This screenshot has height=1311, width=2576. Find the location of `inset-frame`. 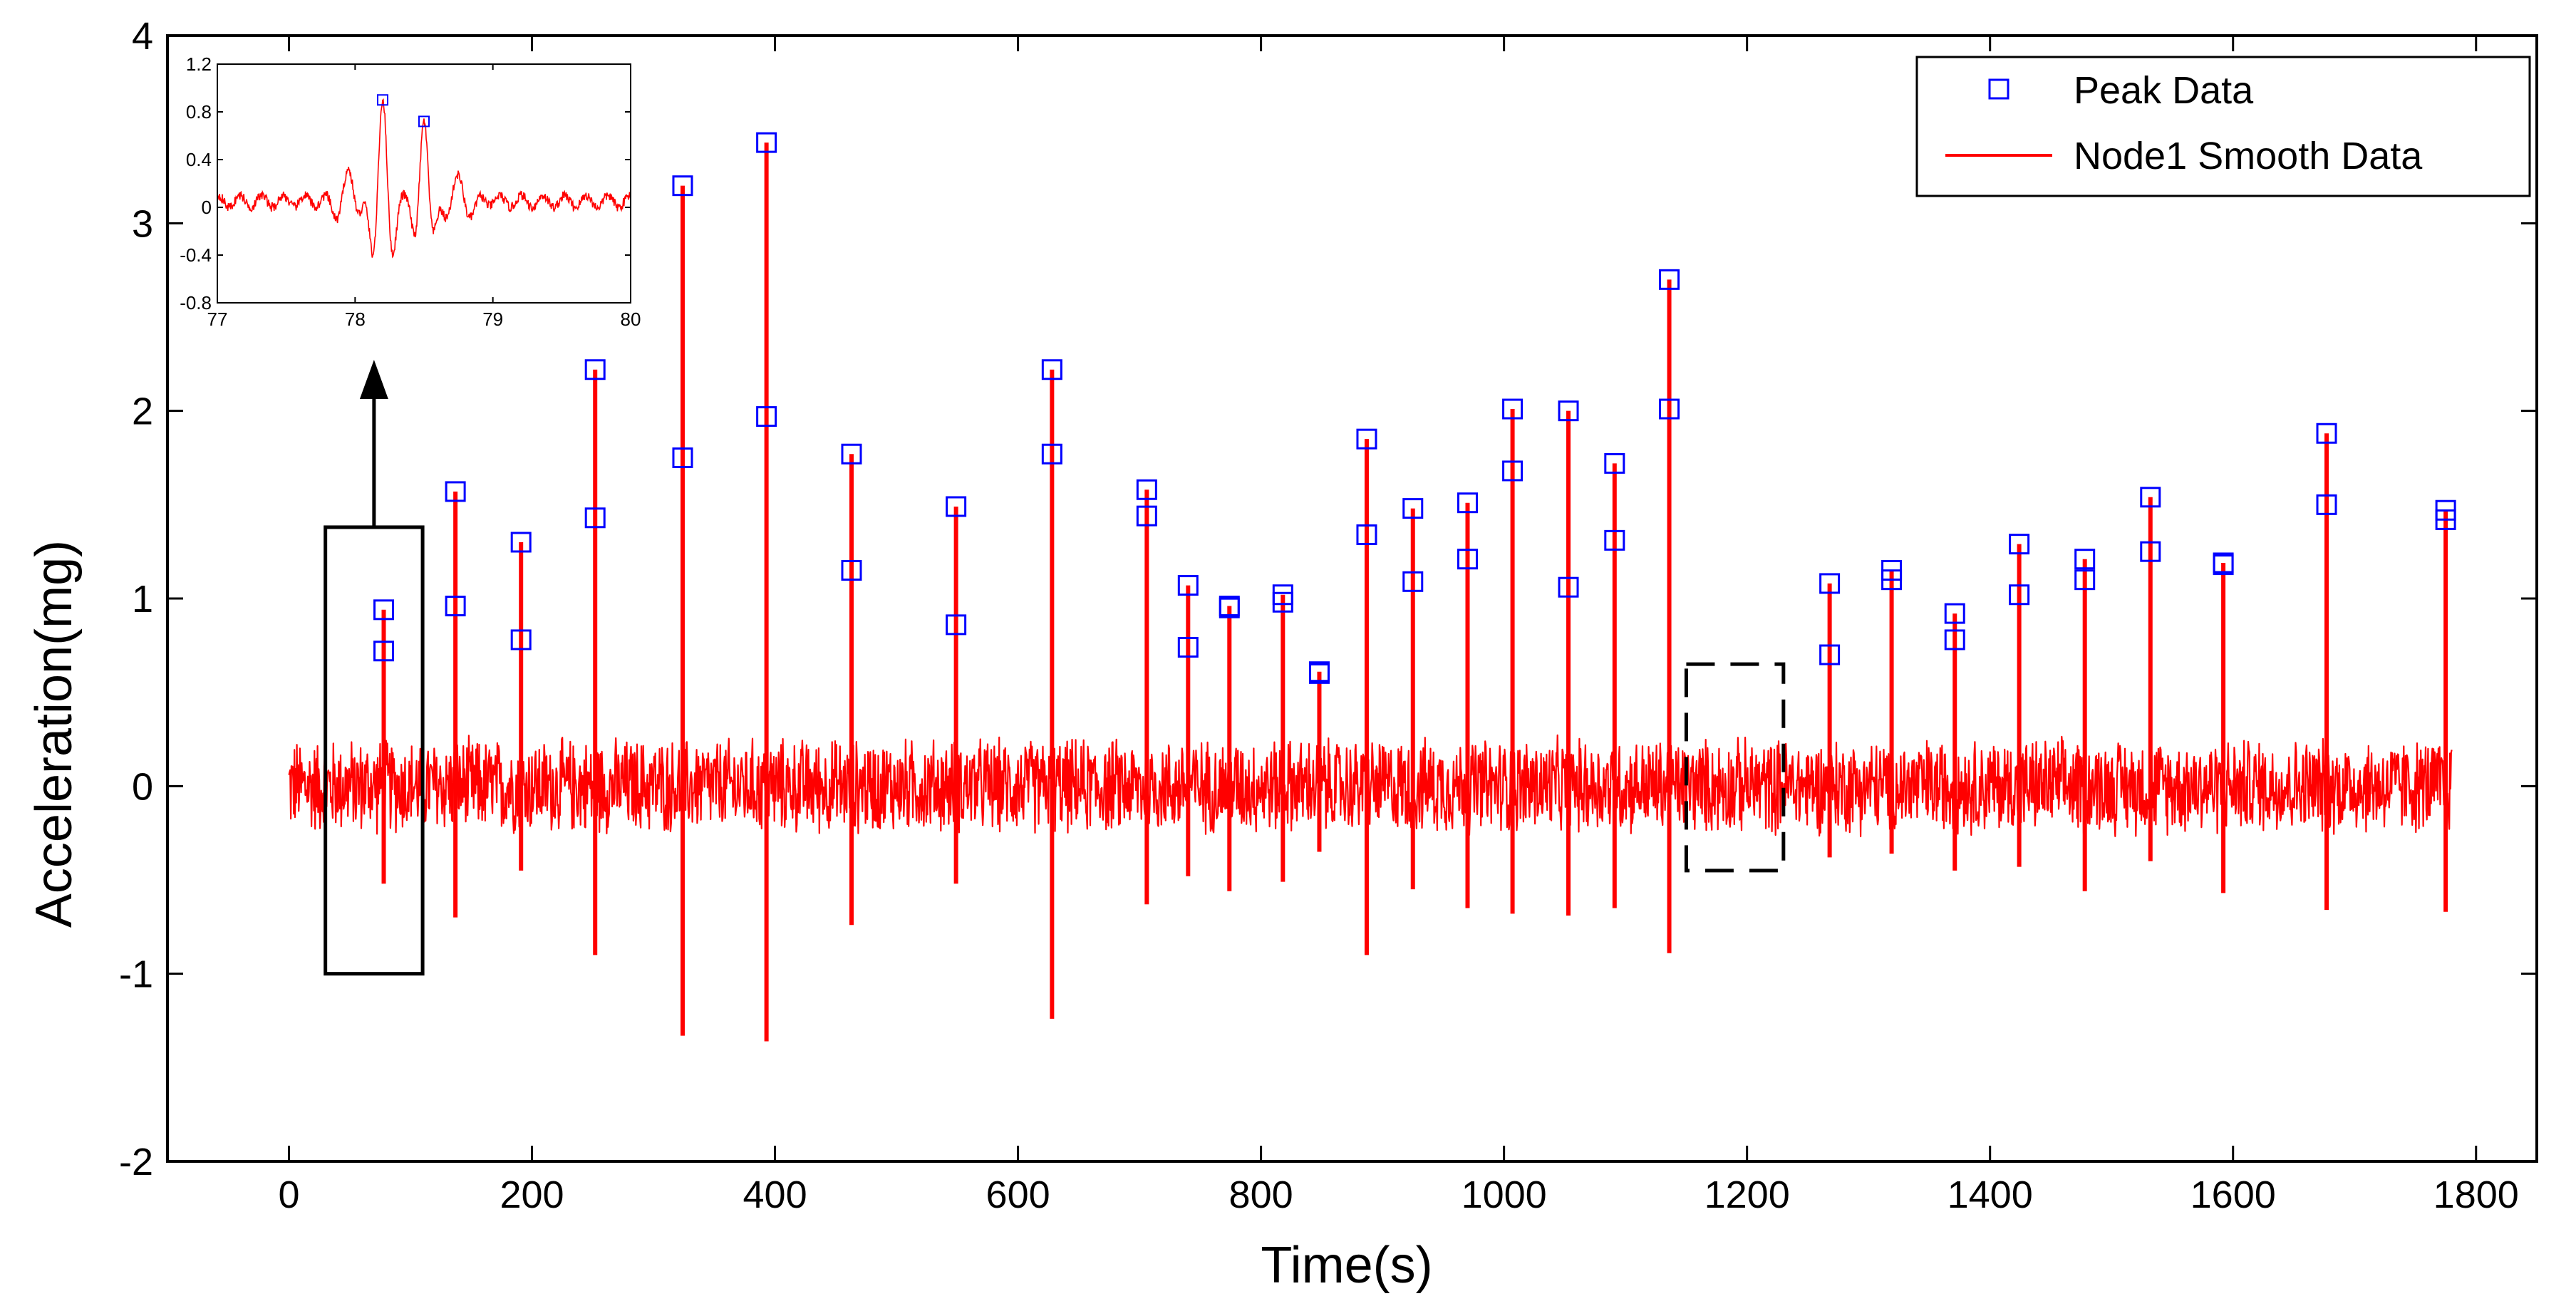

inset-frame is located at coordinates (424, 183).